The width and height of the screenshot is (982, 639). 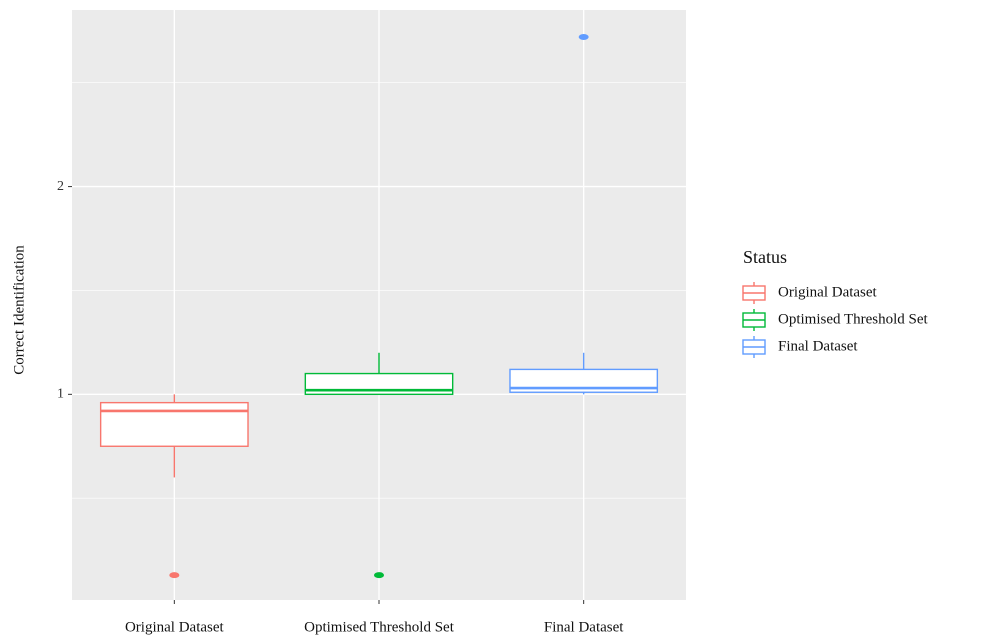 I want to click on y-tick-label: 2, so click(x=60, y=186).